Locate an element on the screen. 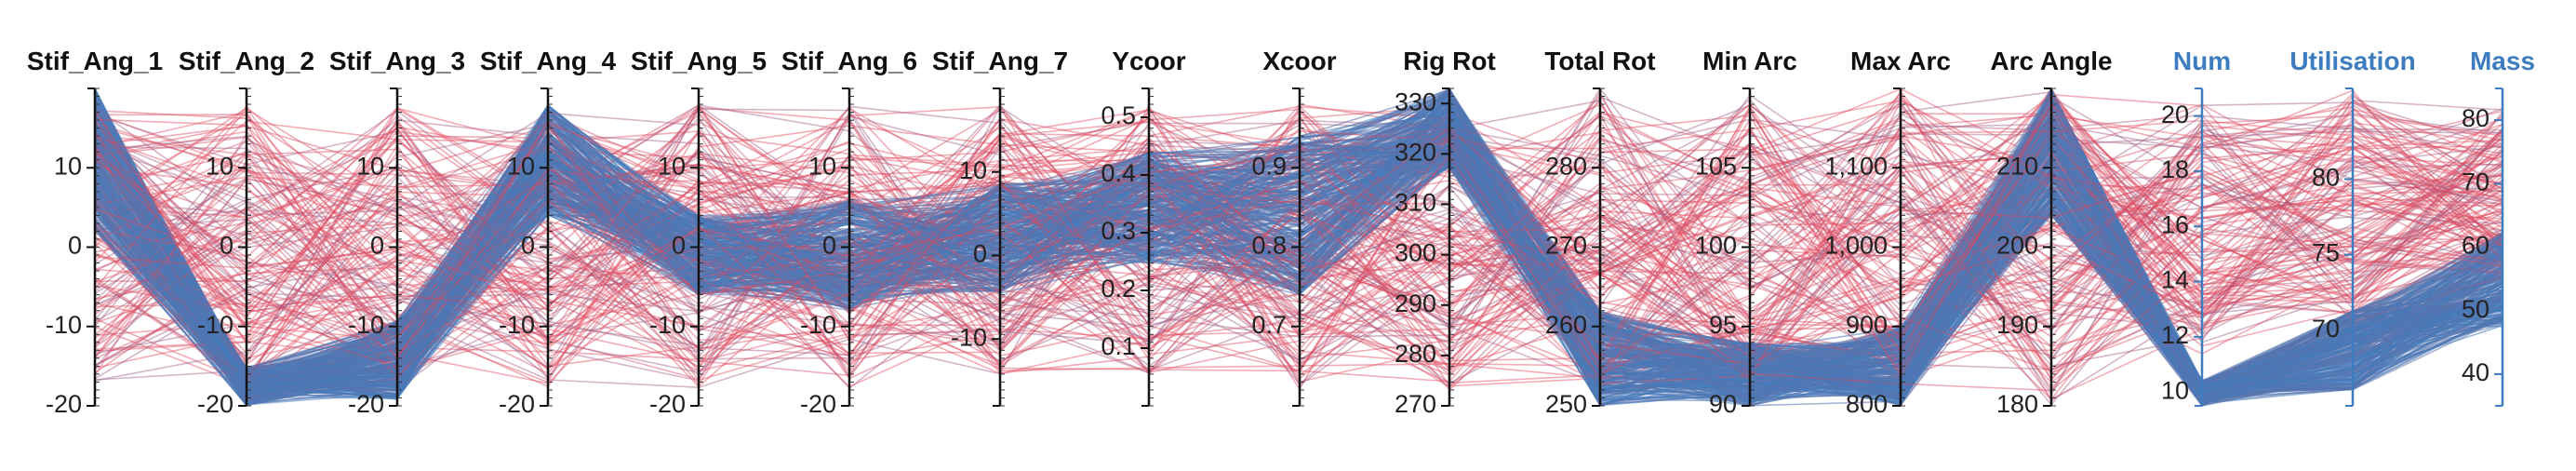 The width and height of the screenshot is (2576, 471). tick-label: 800 is located at coordinates (1867, 404).